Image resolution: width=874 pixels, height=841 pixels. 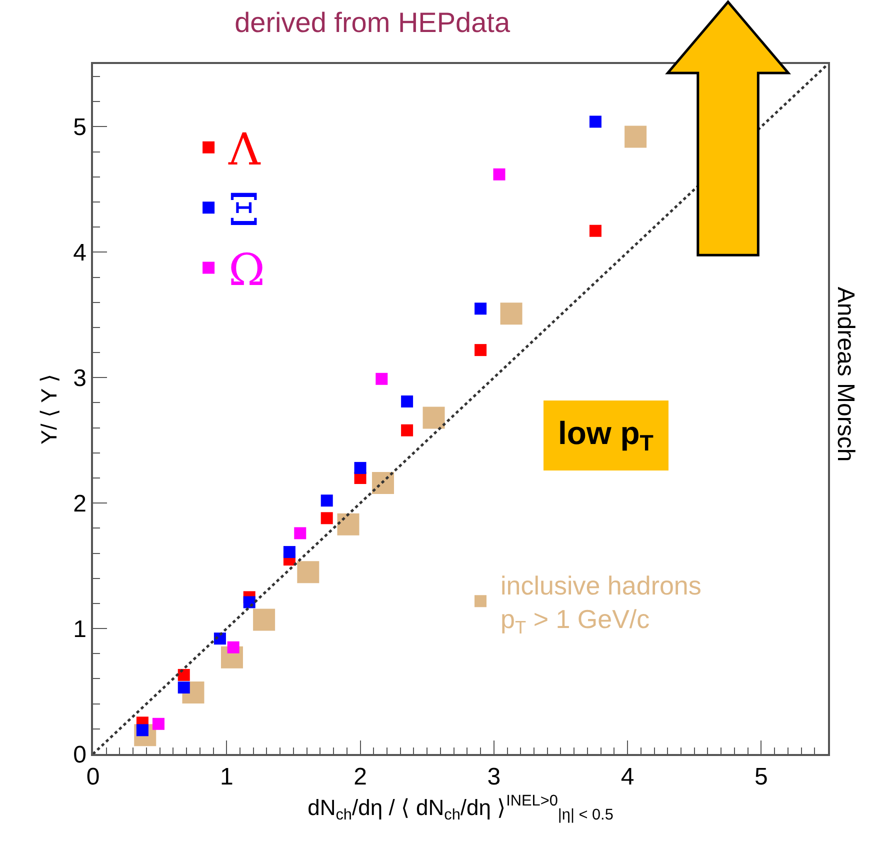 I want to click on legend-label: Ξ, so click(x=244, y=210).